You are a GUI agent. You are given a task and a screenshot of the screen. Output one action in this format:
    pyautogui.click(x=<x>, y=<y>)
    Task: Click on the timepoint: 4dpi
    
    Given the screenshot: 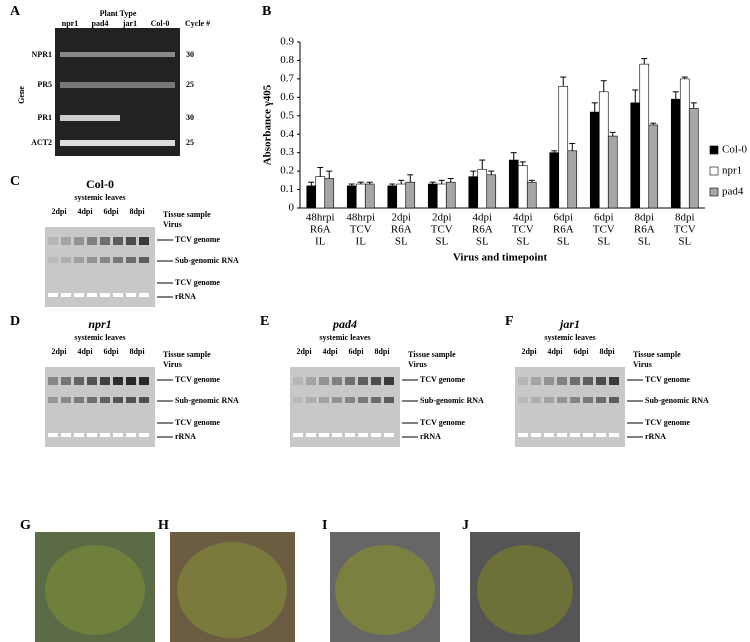 What is the action you would take?
    pyautogui.click(x=85, y=351)
    